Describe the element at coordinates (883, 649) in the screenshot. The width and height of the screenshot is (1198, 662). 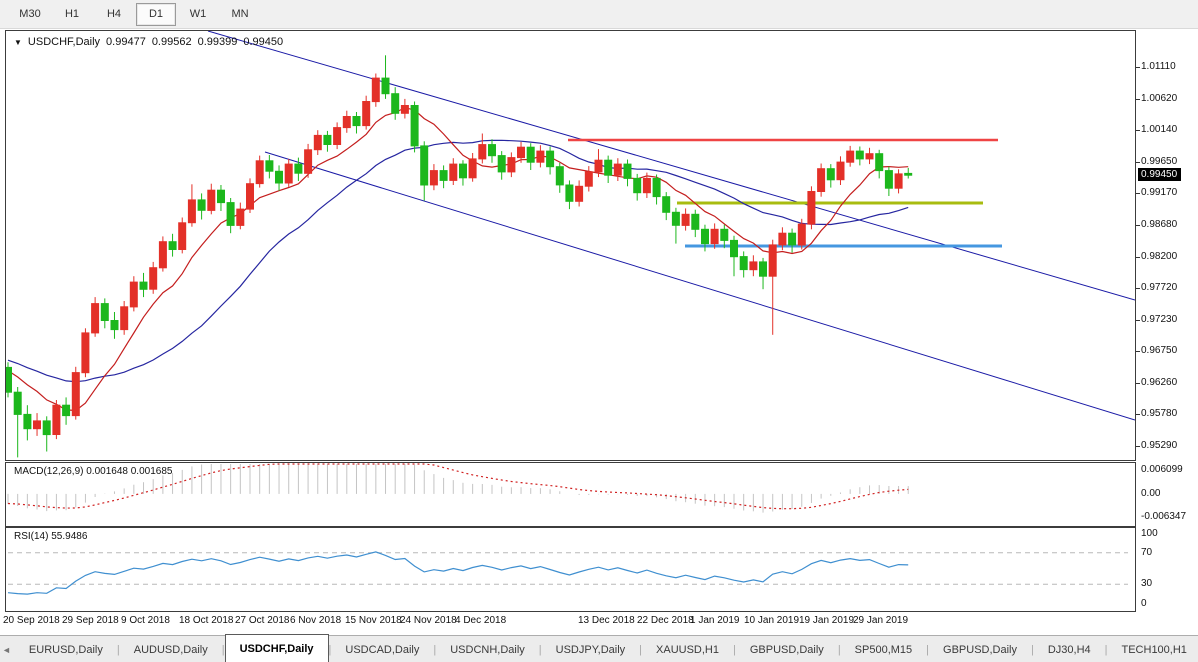
I see `chart-tab-sp500-8: SP500,M15` at that location.